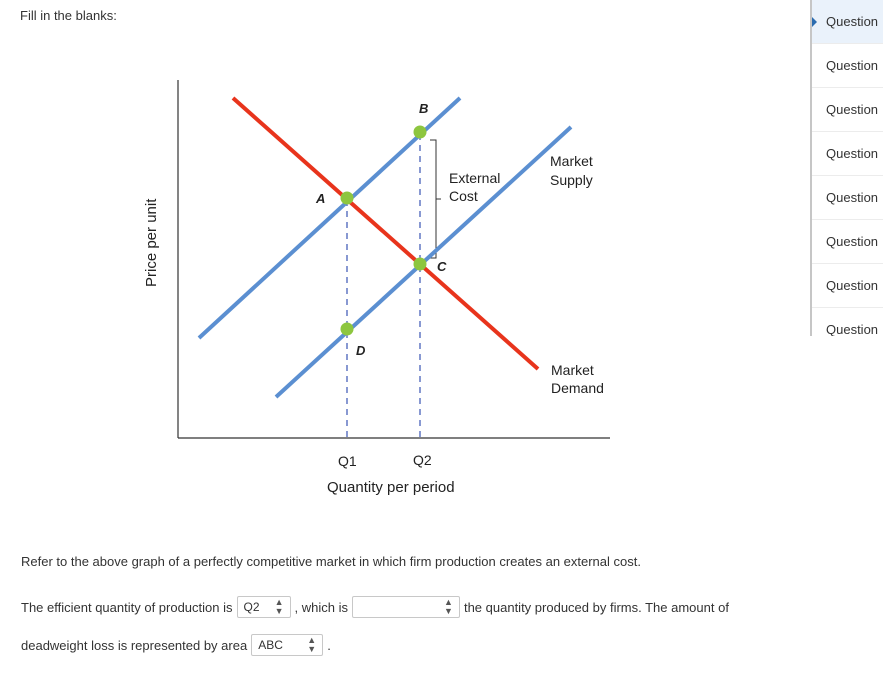  Describe the element at coordinates (420, 132) in the screenshot. I see `point-b` at that location.